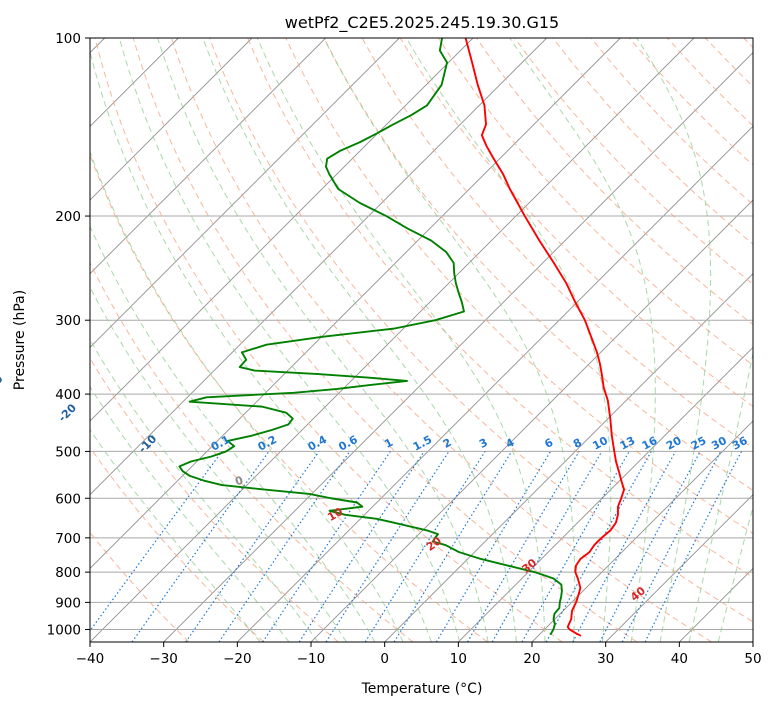 This screenshot has height=708, width=775. What do you see at coordinates (68, 452) in the screenshot?
I see `y-tick-label: 500` at bounding box center [68, 452].